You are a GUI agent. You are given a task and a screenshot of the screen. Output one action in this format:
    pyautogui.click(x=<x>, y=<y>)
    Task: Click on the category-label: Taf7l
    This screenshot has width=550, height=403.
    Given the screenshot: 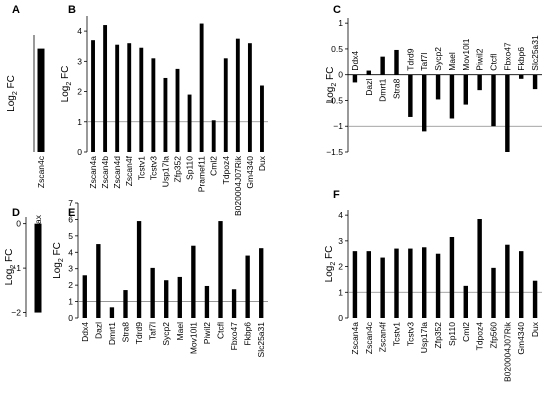 What is the action you would take?
    pyautogui.click(x=424, y=62)
    